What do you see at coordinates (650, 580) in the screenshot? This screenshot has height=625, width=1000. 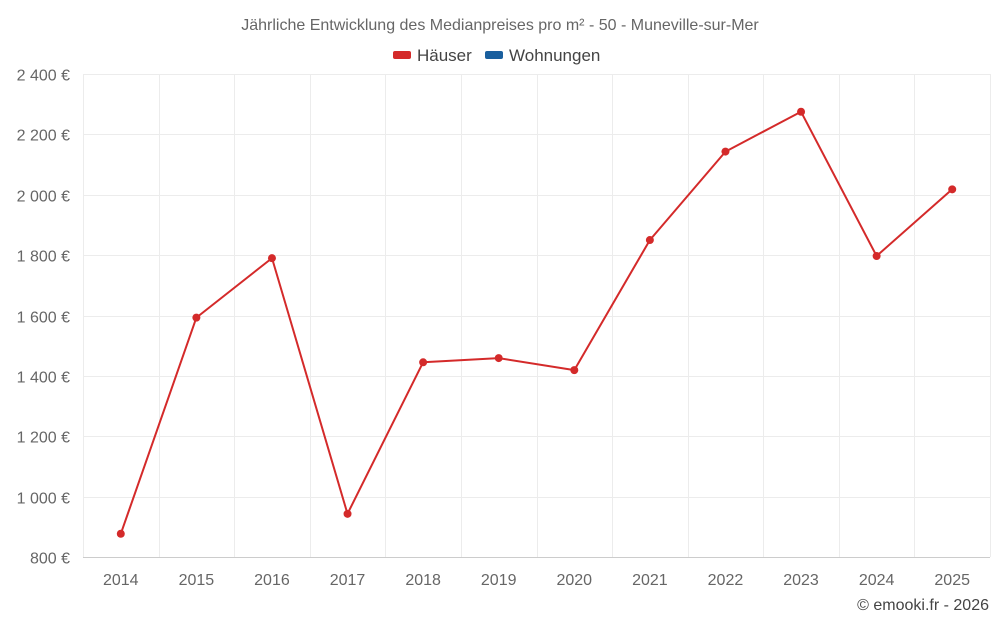 I see `x-tick-label: 2021` at bounding box center [650, 580].